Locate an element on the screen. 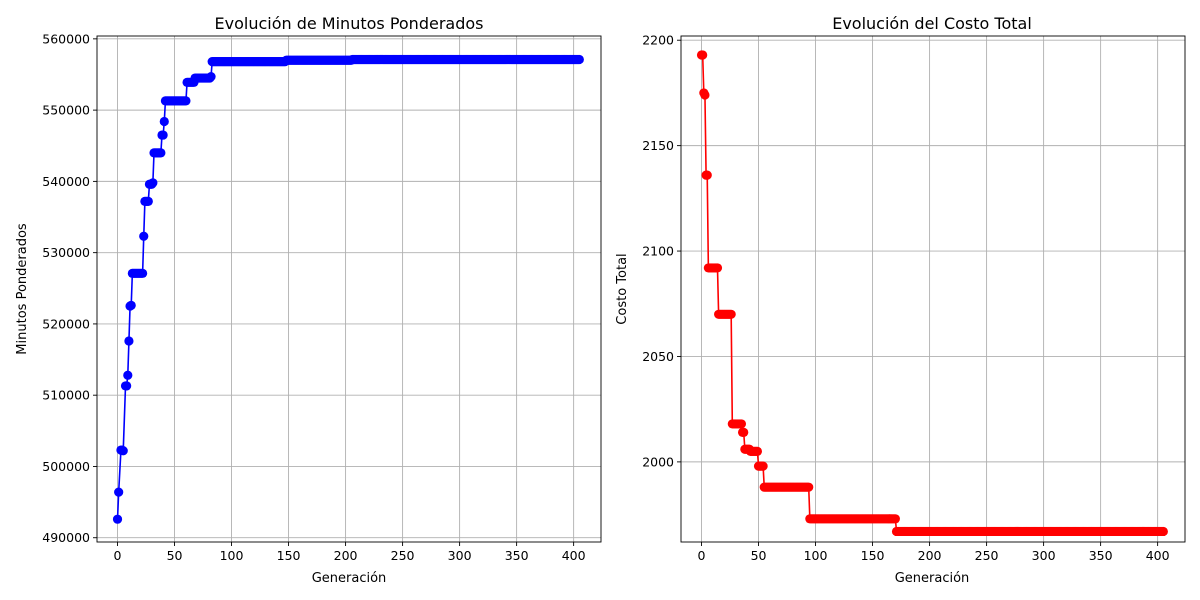 This screenshot has height=600, width=1200. y-tick-label: 560000 is located at coordinates (66, 38).